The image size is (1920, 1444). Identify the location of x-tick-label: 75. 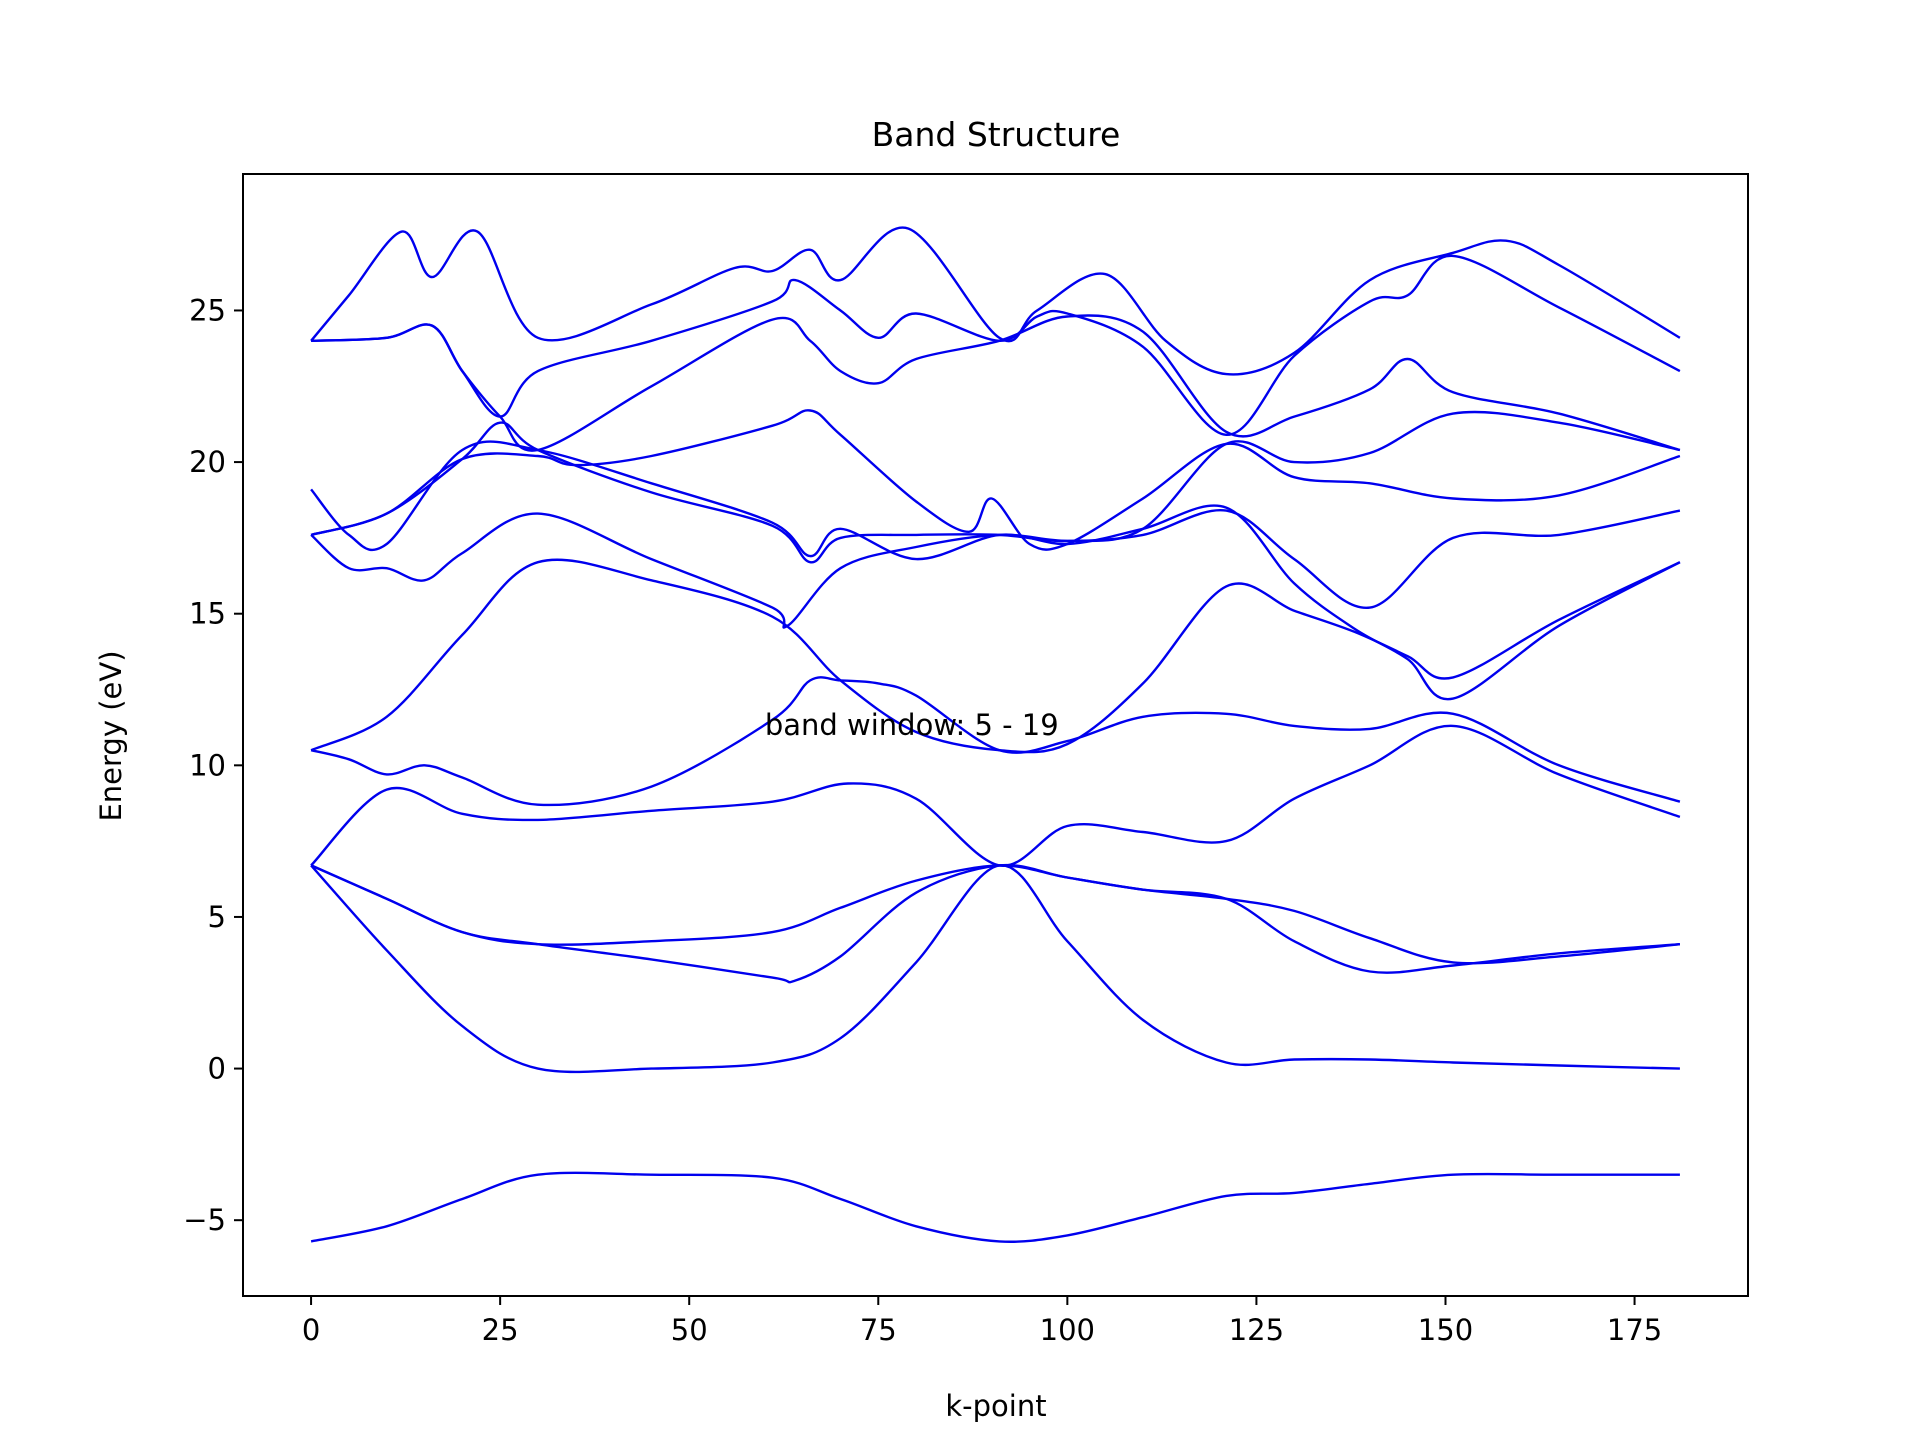
(878, 1330).